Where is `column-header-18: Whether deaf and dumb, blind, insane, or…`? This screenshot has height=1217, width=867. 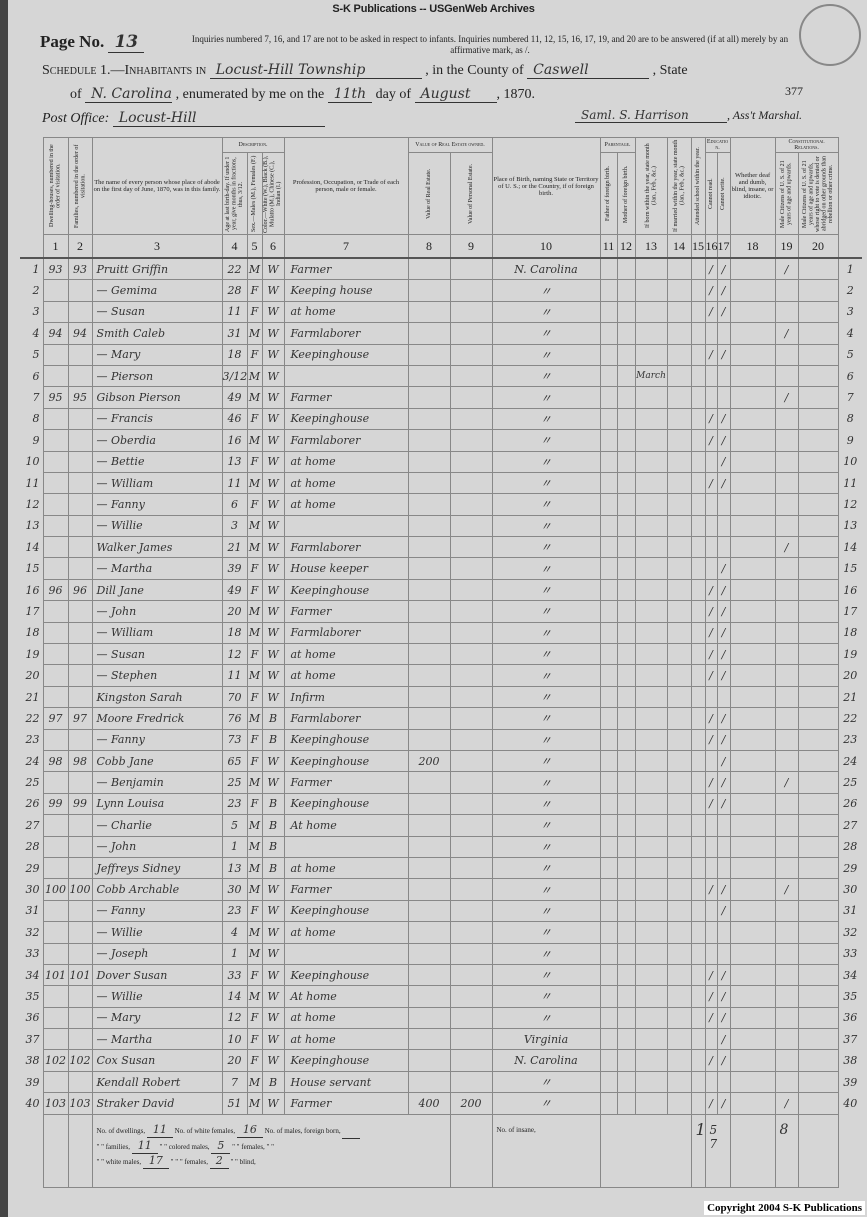 column-header-18: Whether deaf and dumb, blind, insane, or… is located at coordinates (752, 186).